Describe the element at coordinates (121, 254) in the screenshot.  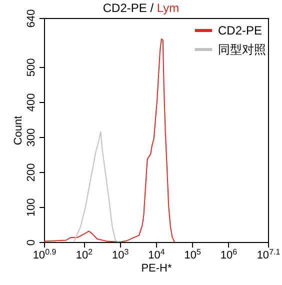
I see `x-tick-label: 10$^{3}$` at that location.